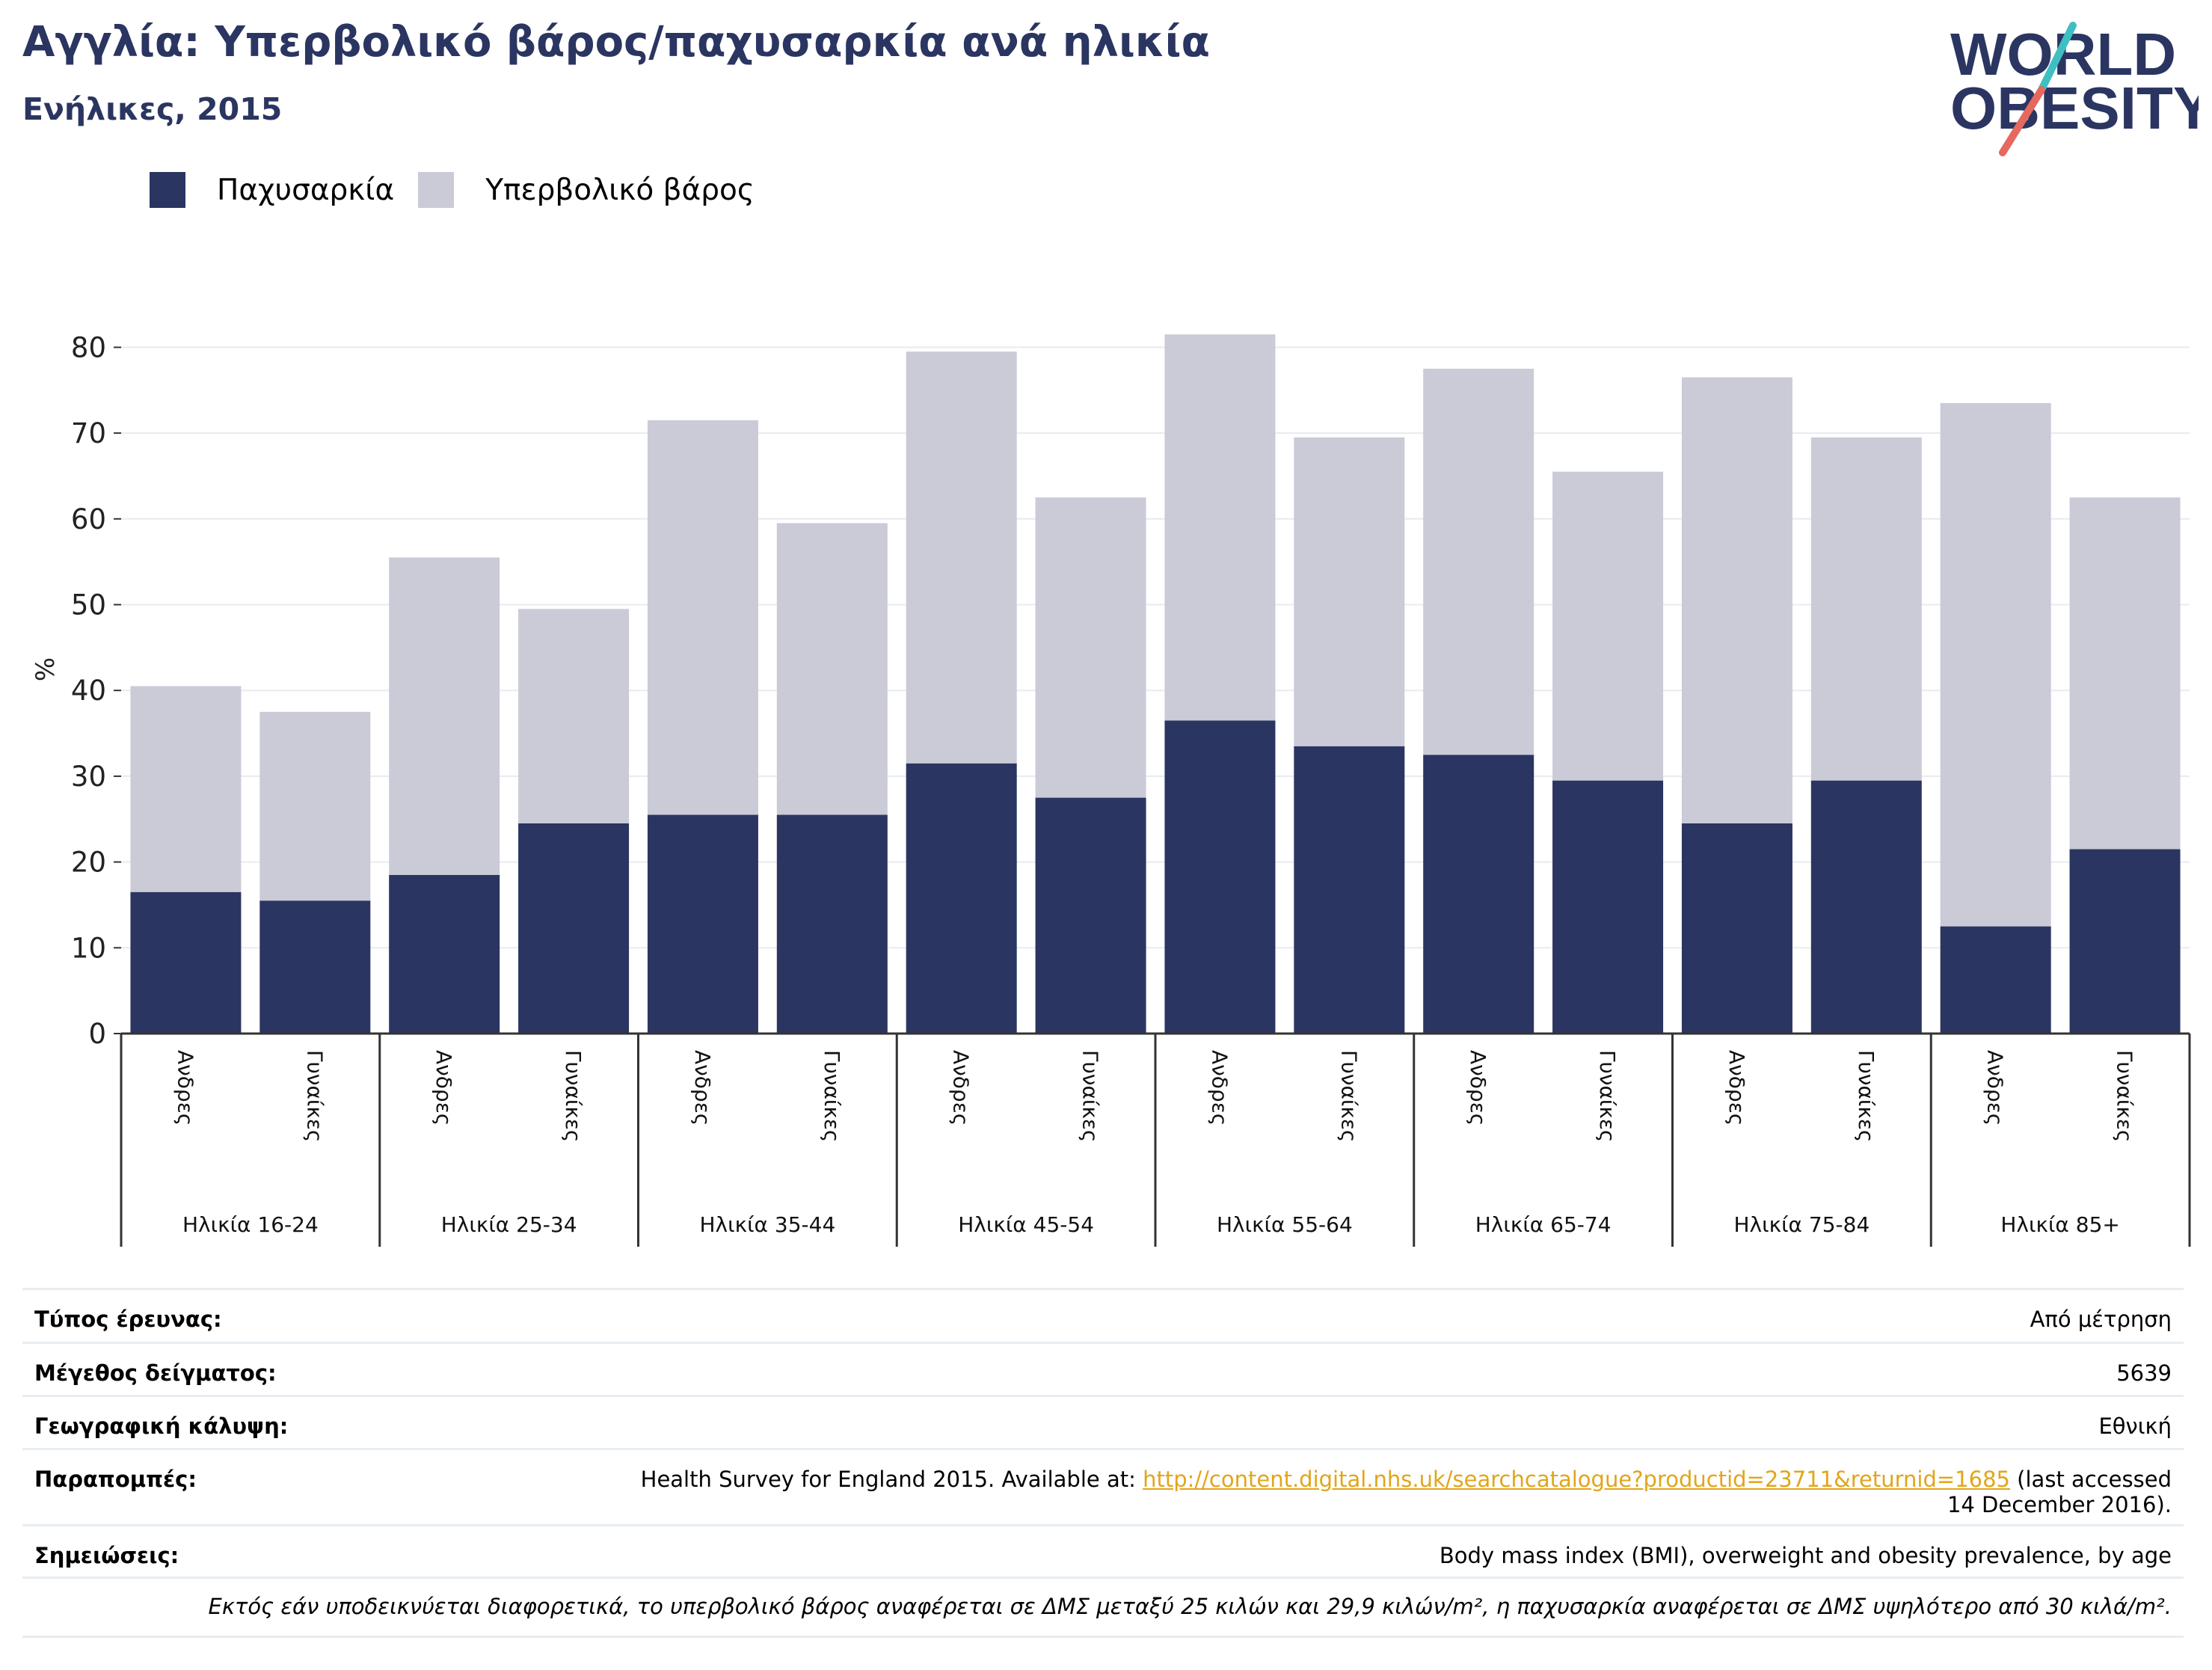  Describe the element at coordinates (88, 347) in the screenshot. I see `y-tick-label: 80` at that location.